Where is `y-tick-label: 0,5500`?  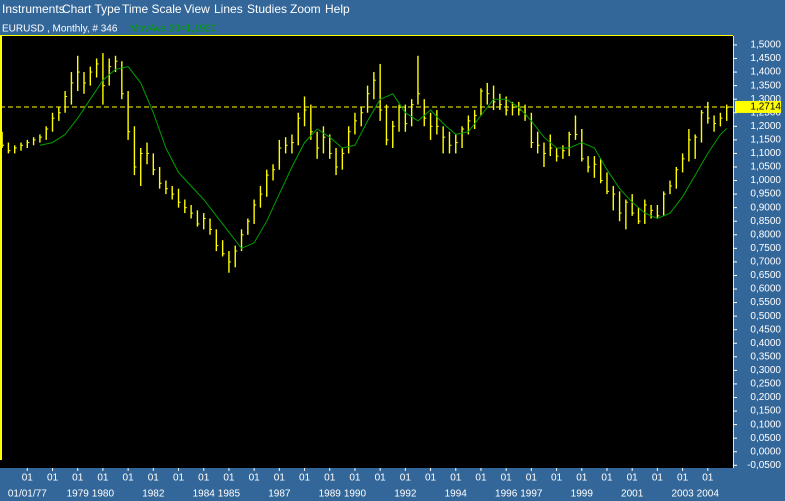
y-tick-label: 0,5500 is located at coordinates (765, 302).